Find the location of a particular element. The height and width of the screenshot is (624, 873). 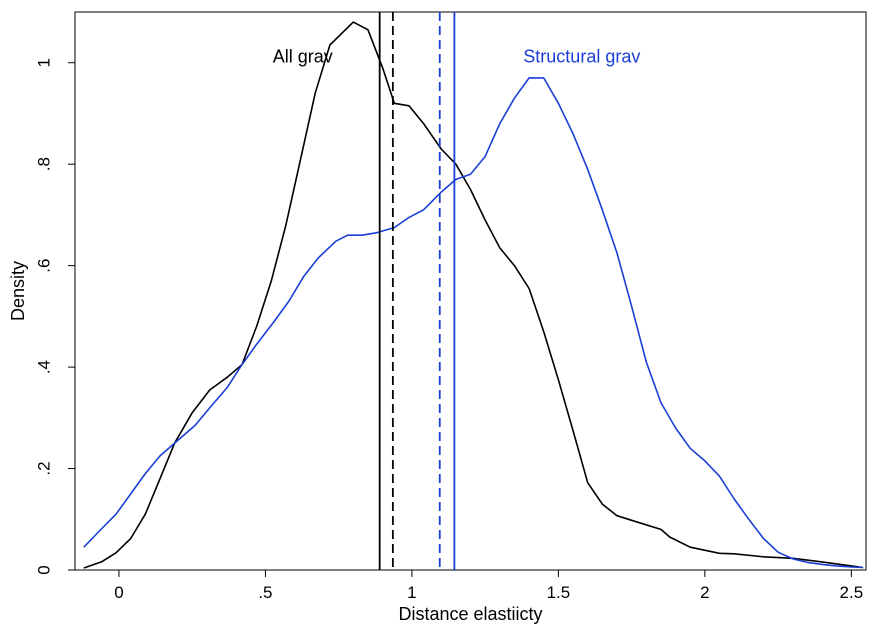

series-label-0: All grav is located at coordinates (303, 57).